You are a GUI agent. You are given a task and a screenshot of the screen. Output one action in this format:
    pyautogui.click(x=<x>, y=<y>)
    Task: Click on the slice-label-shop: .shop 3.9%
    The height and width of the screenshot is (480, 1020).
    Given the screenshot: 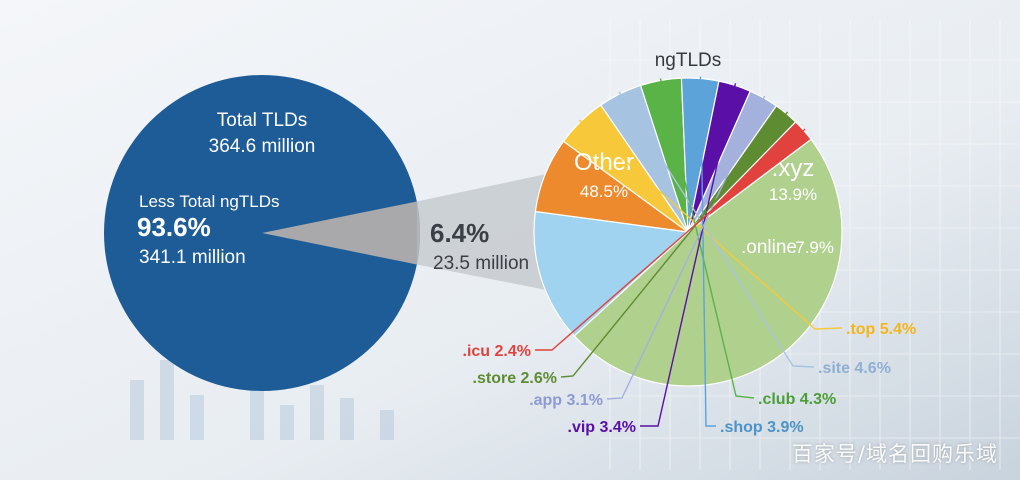 What is the action you would take?
    pyautogui.click(x=762, y=427)
    